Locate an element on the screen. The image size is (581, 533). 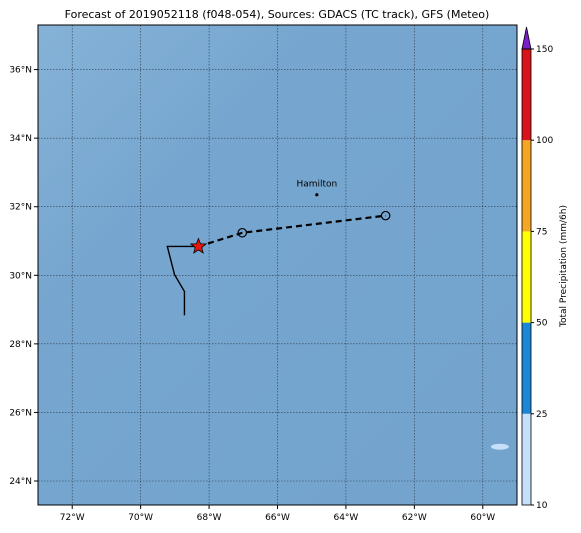
y-tick-label: 24°N is located at coordinates (20, 482).